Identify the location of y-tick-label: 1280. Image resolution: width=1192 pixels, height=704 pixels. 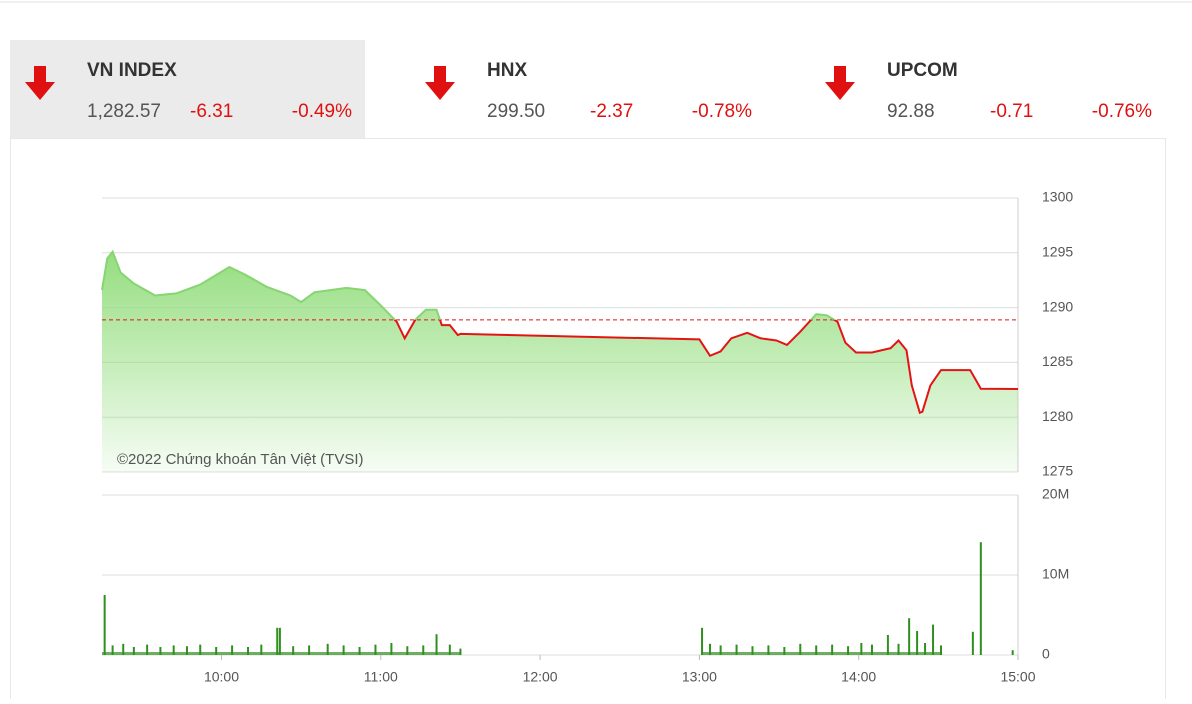
(1057, 416).